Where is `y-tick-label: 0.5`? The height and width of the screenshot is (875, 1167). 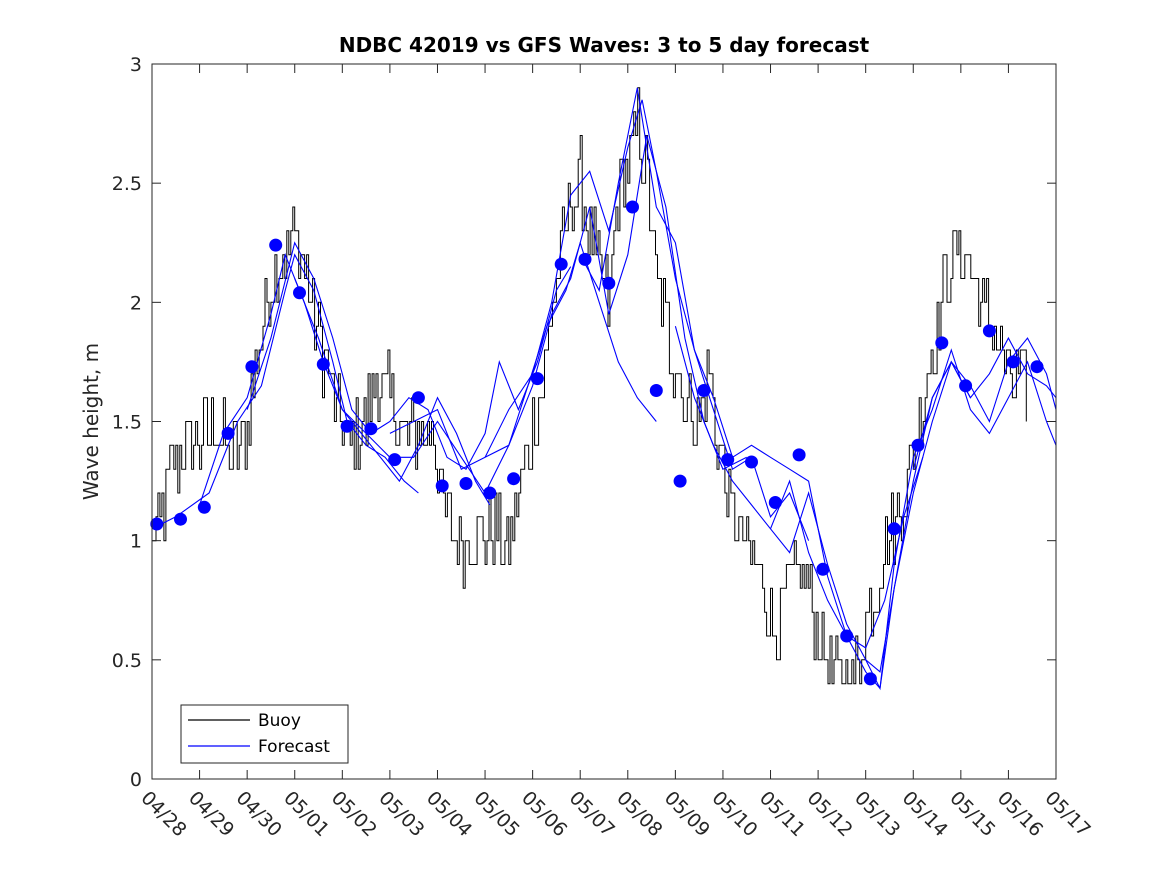 y-tick-label: 0.5 is located at coordinates (127, 661).